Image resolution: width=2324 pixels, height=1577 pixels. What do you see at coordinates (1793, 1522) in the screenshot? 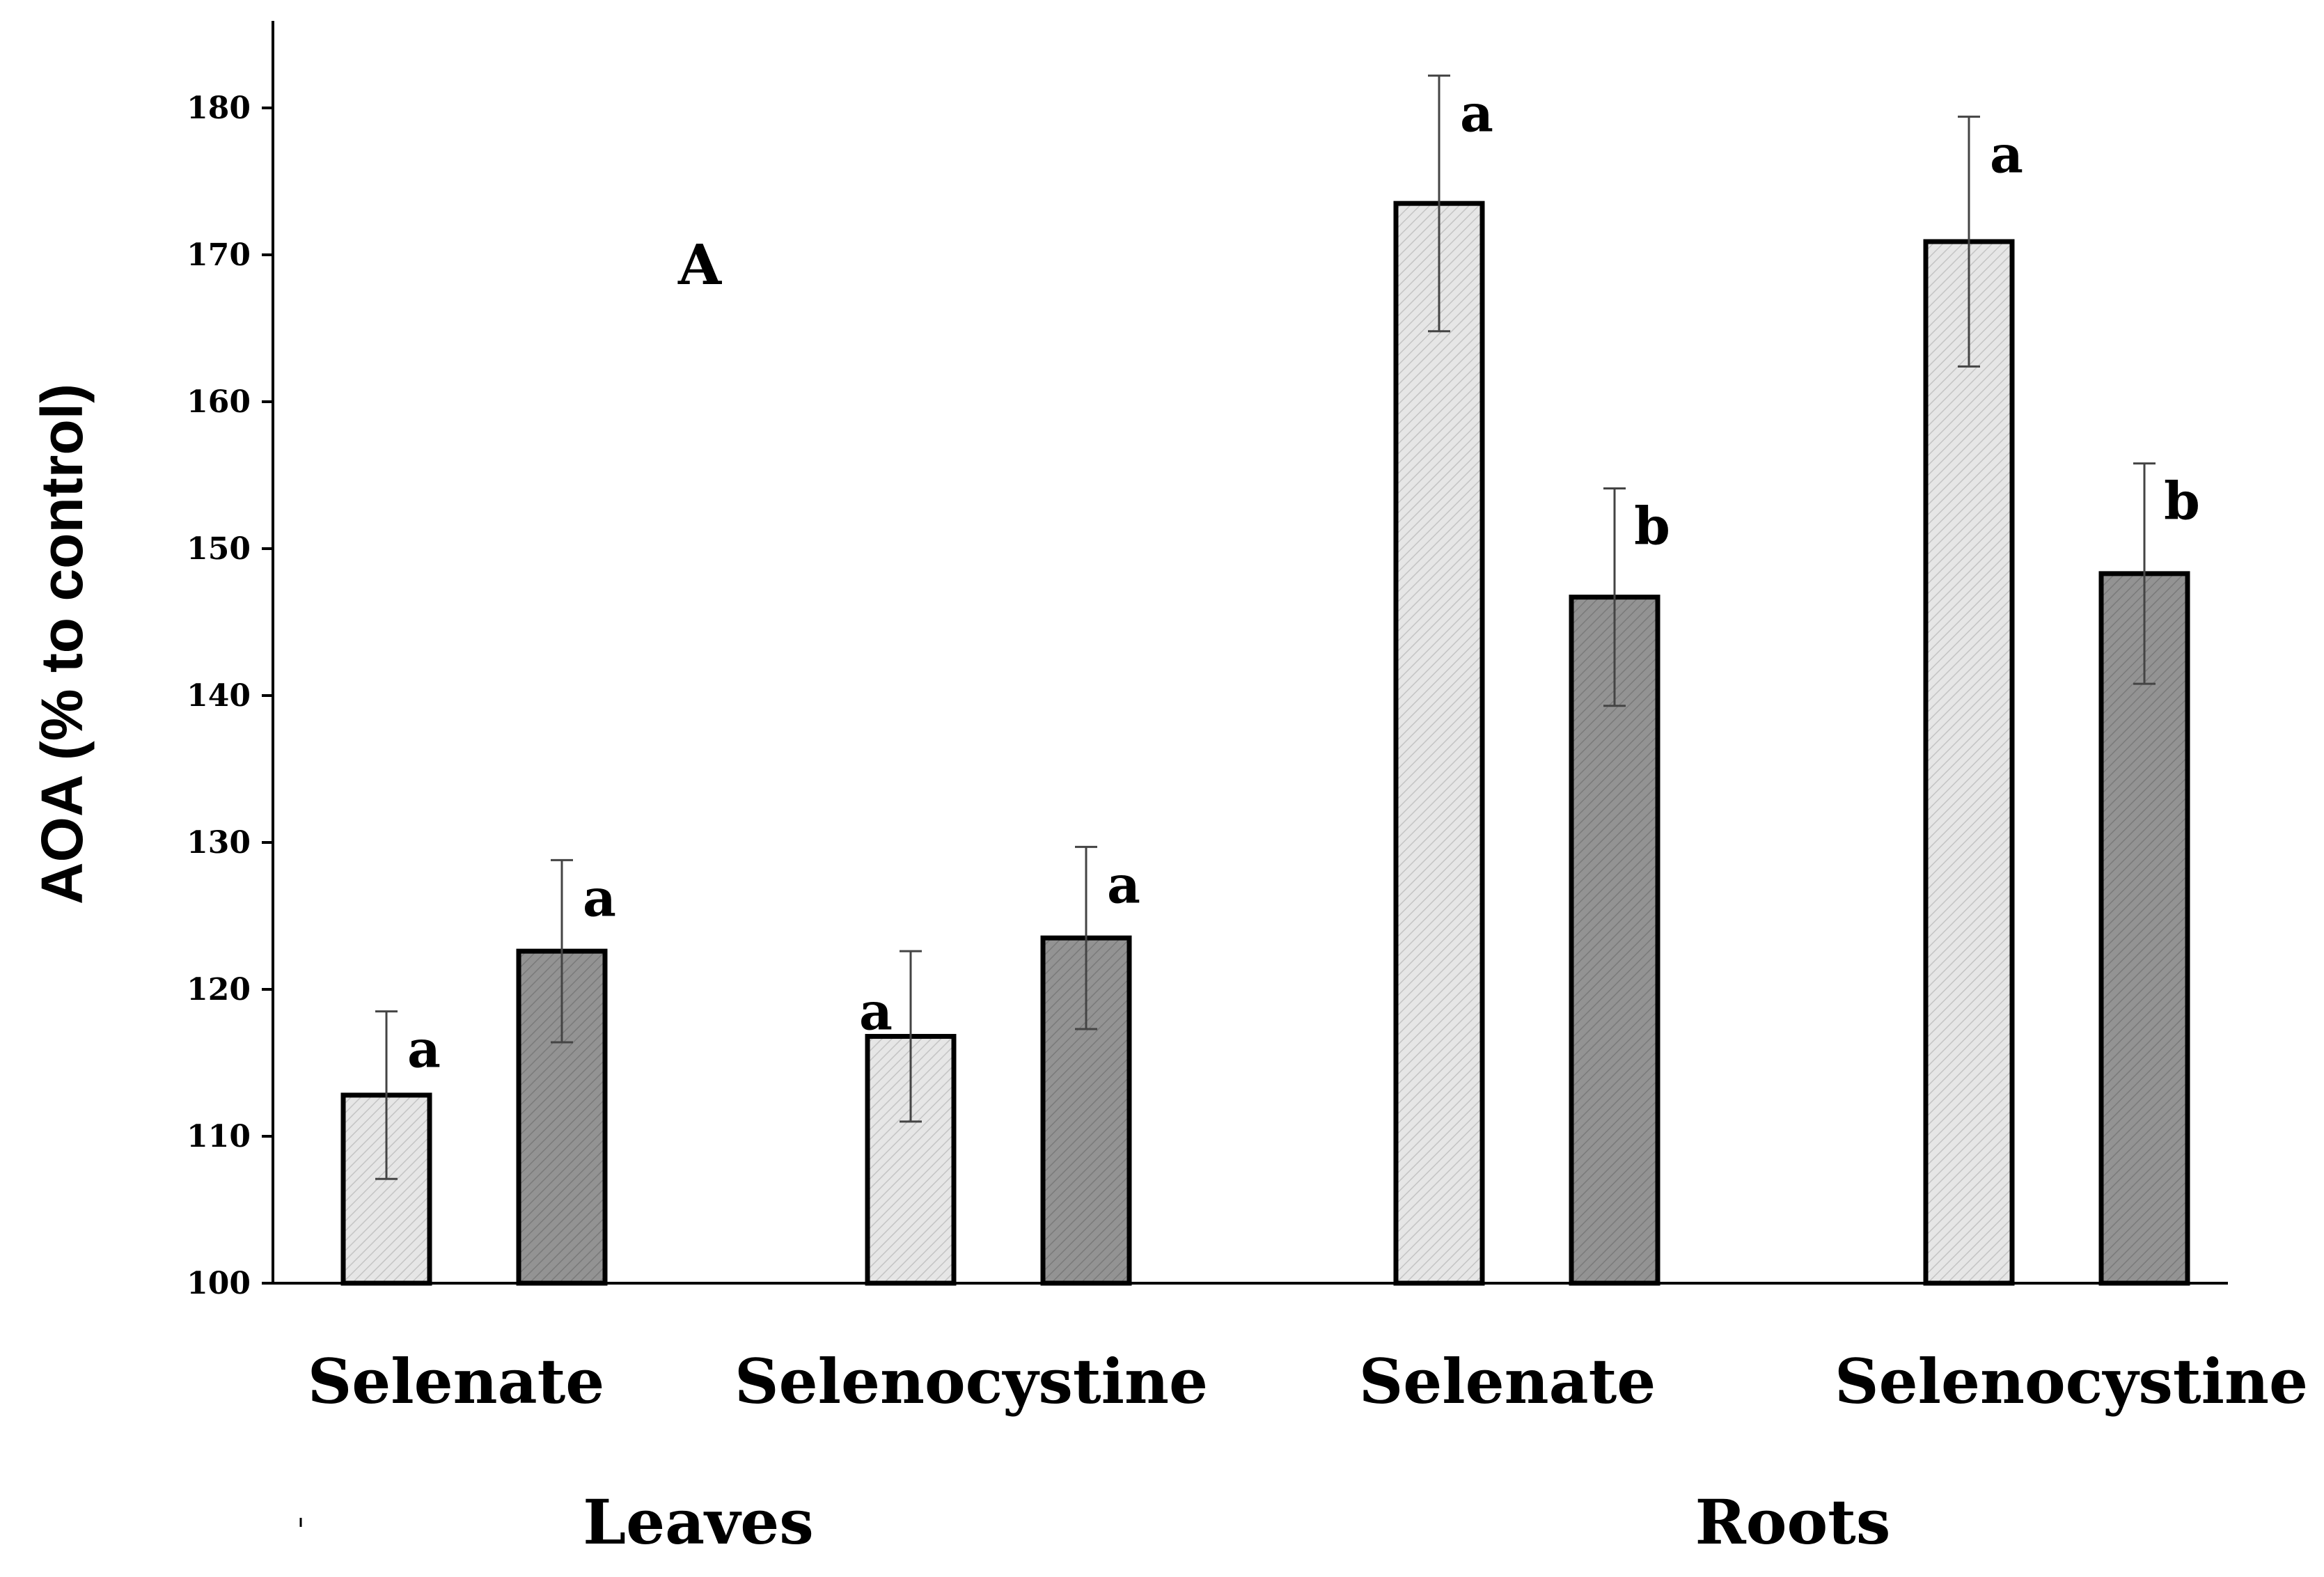
I see `group-label-roots: Roots` at bounding box center [1793, 1522].